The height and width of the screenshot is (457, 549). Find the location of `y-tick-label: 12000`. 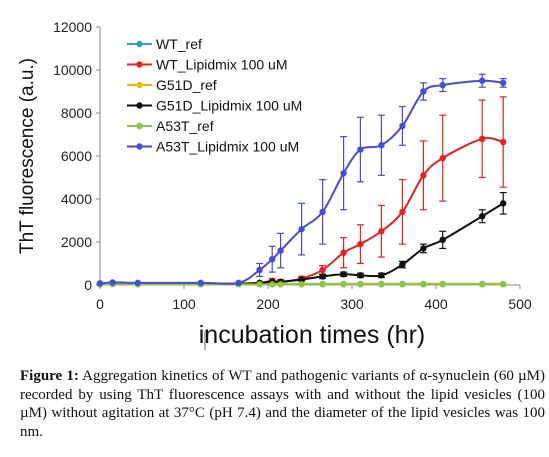

y-tick-label: 12000 is located at coordinates (72, 27).